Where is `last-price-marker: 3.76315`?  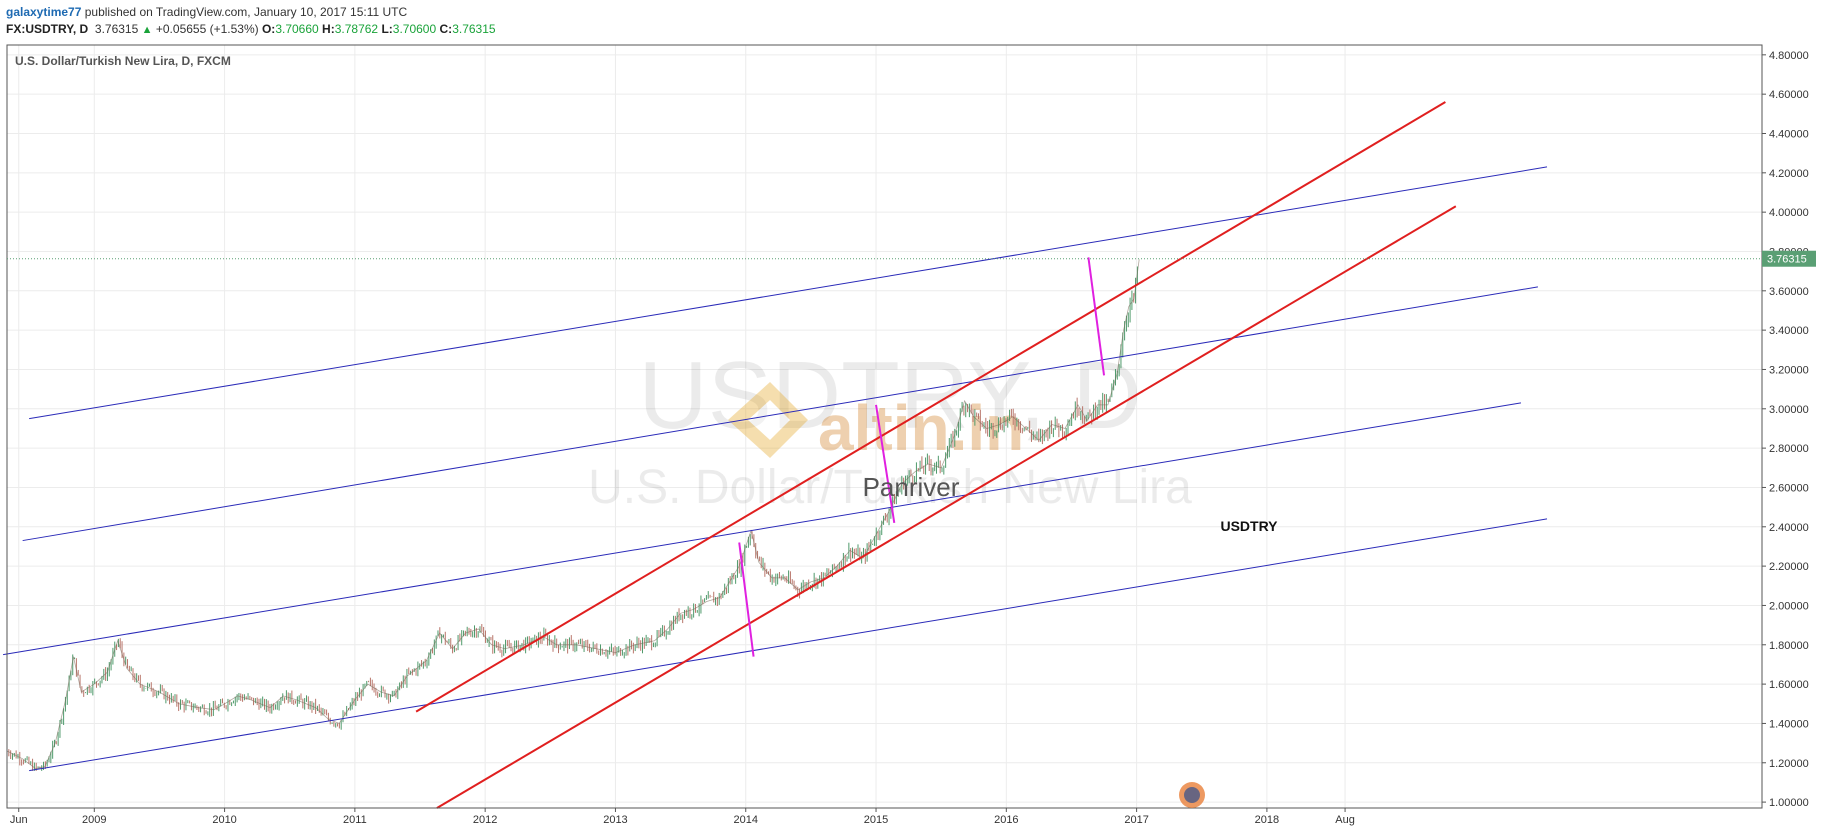 last-price-marker: 3.76315 is located at coordinates (911, 258).